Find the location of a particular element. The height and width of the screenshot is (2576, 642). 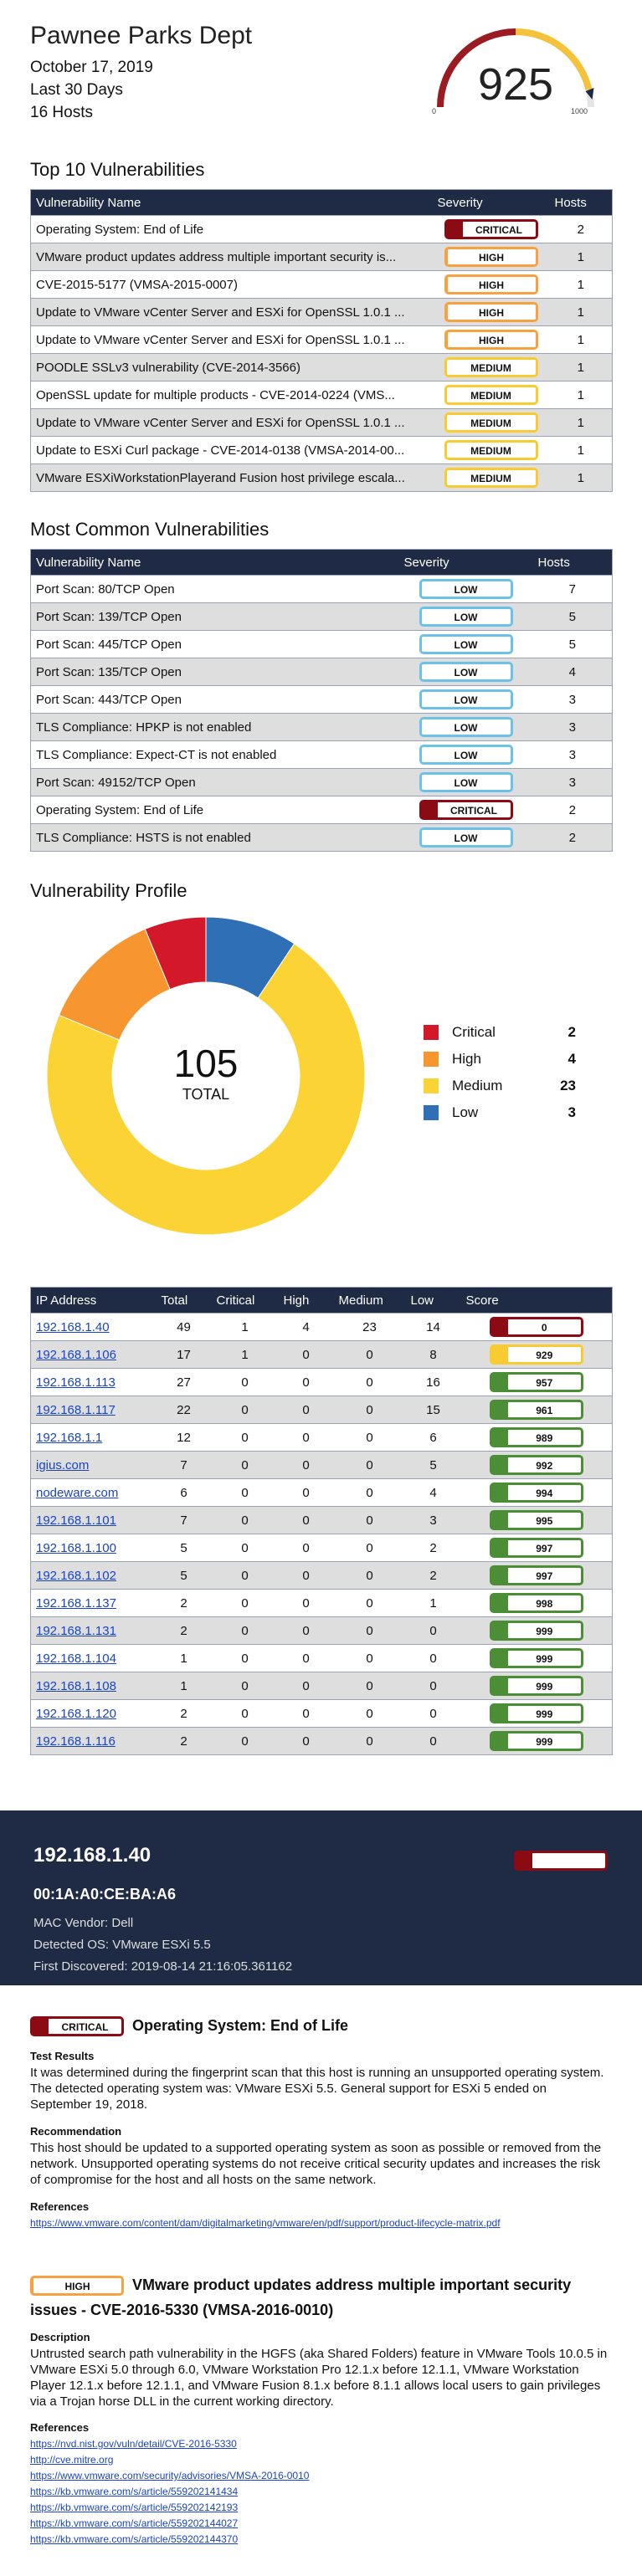

report-date: October 17, 2019 is located at coordinates (91, 68).